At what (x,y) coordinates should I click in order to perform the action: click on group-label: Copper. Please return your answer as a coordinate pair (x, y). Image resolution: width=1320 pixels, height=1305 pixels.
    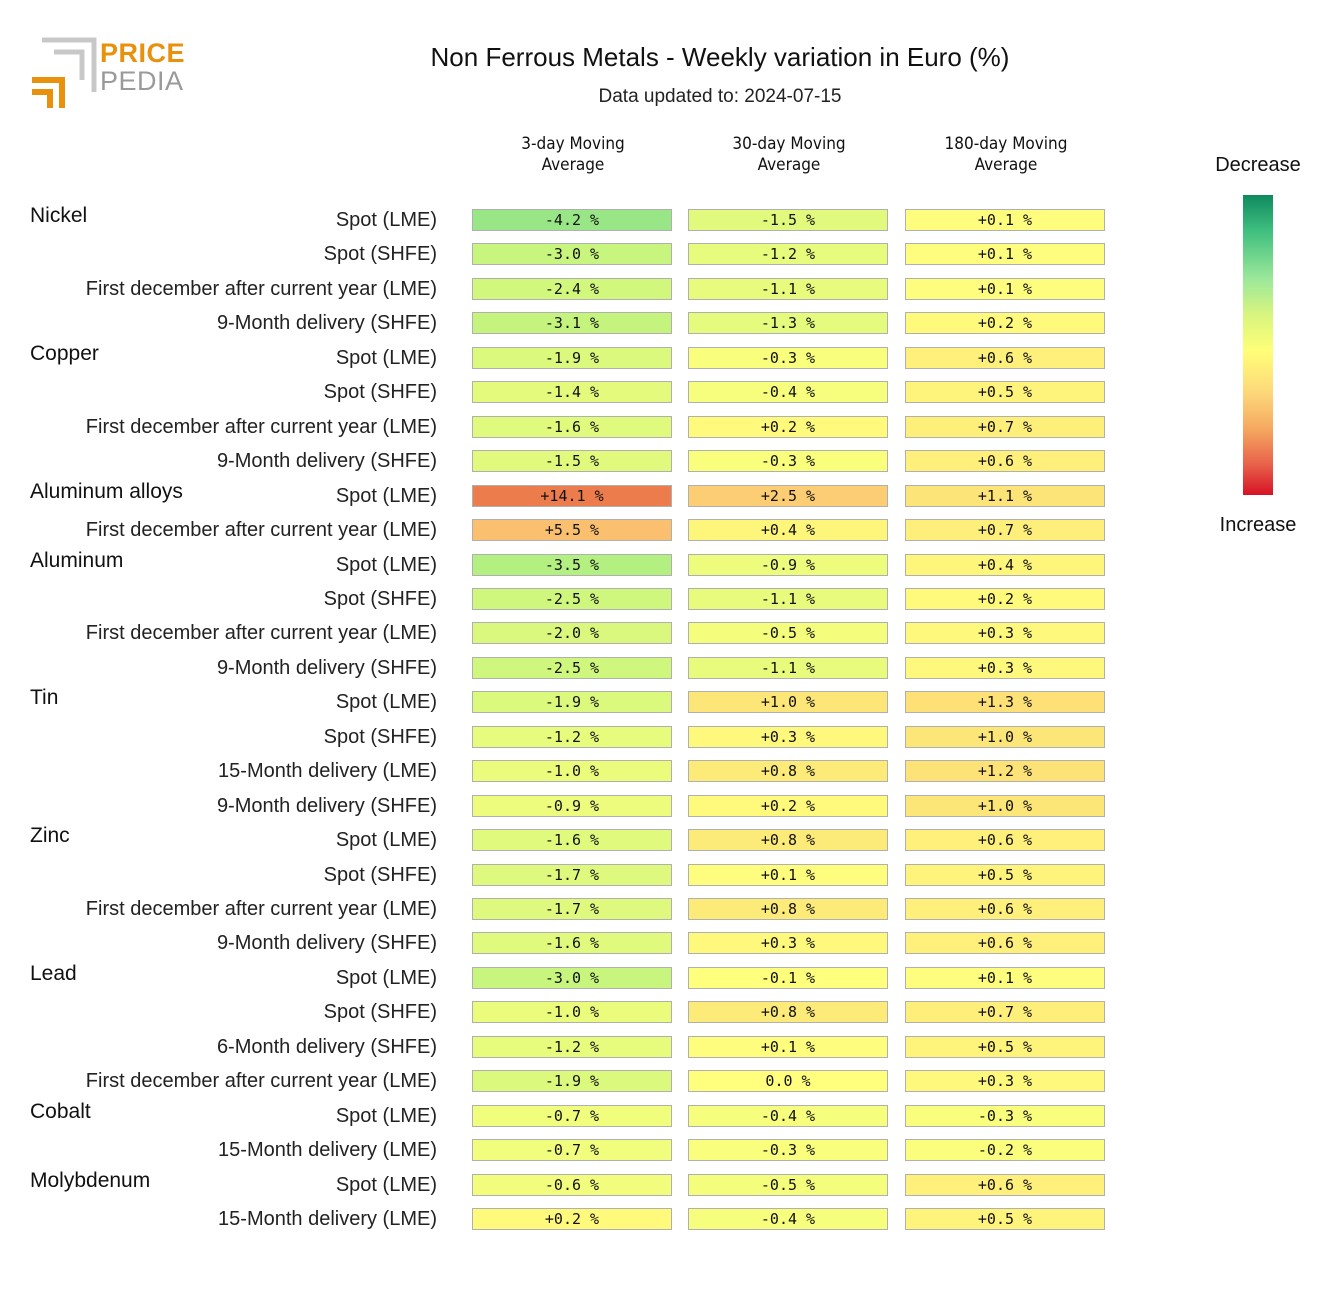
    Looking at the image, I should click on (64, 353).